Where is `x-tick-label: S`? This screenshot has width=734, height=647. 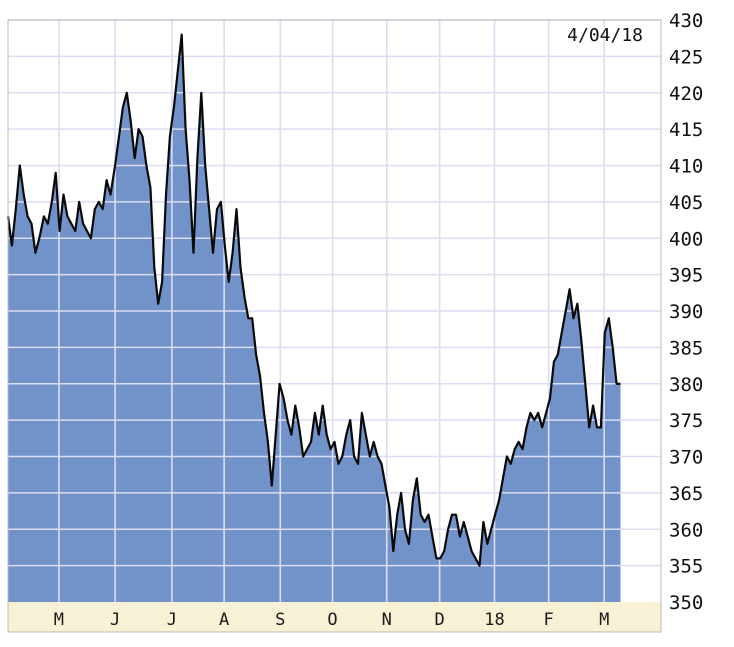
x-tick-label: S is located at coordinates (280, 620).